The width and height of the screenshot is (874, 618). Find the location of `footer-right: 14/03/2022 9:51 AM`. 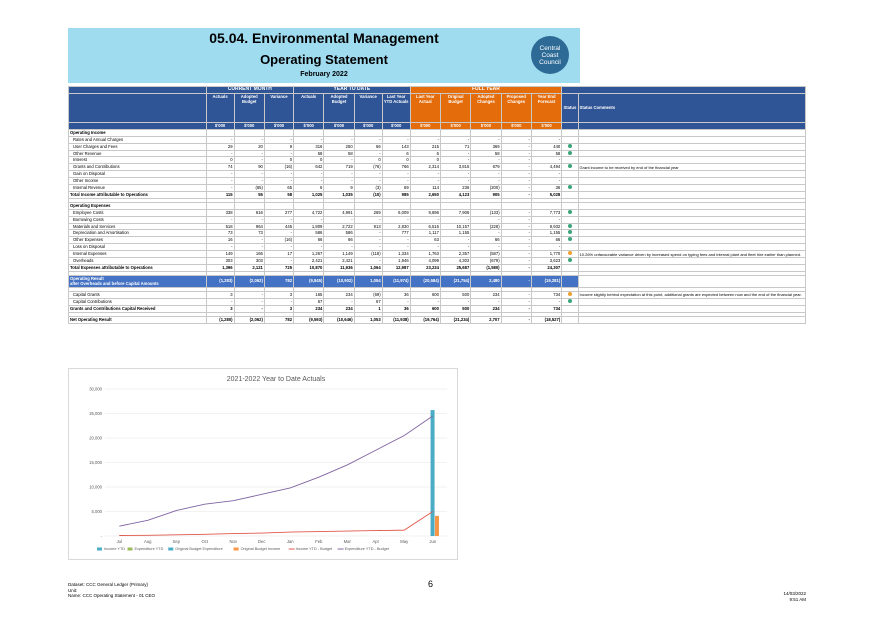

footer-right: 14/03/2022 9:51 AM is located at coordinates (794, 596).